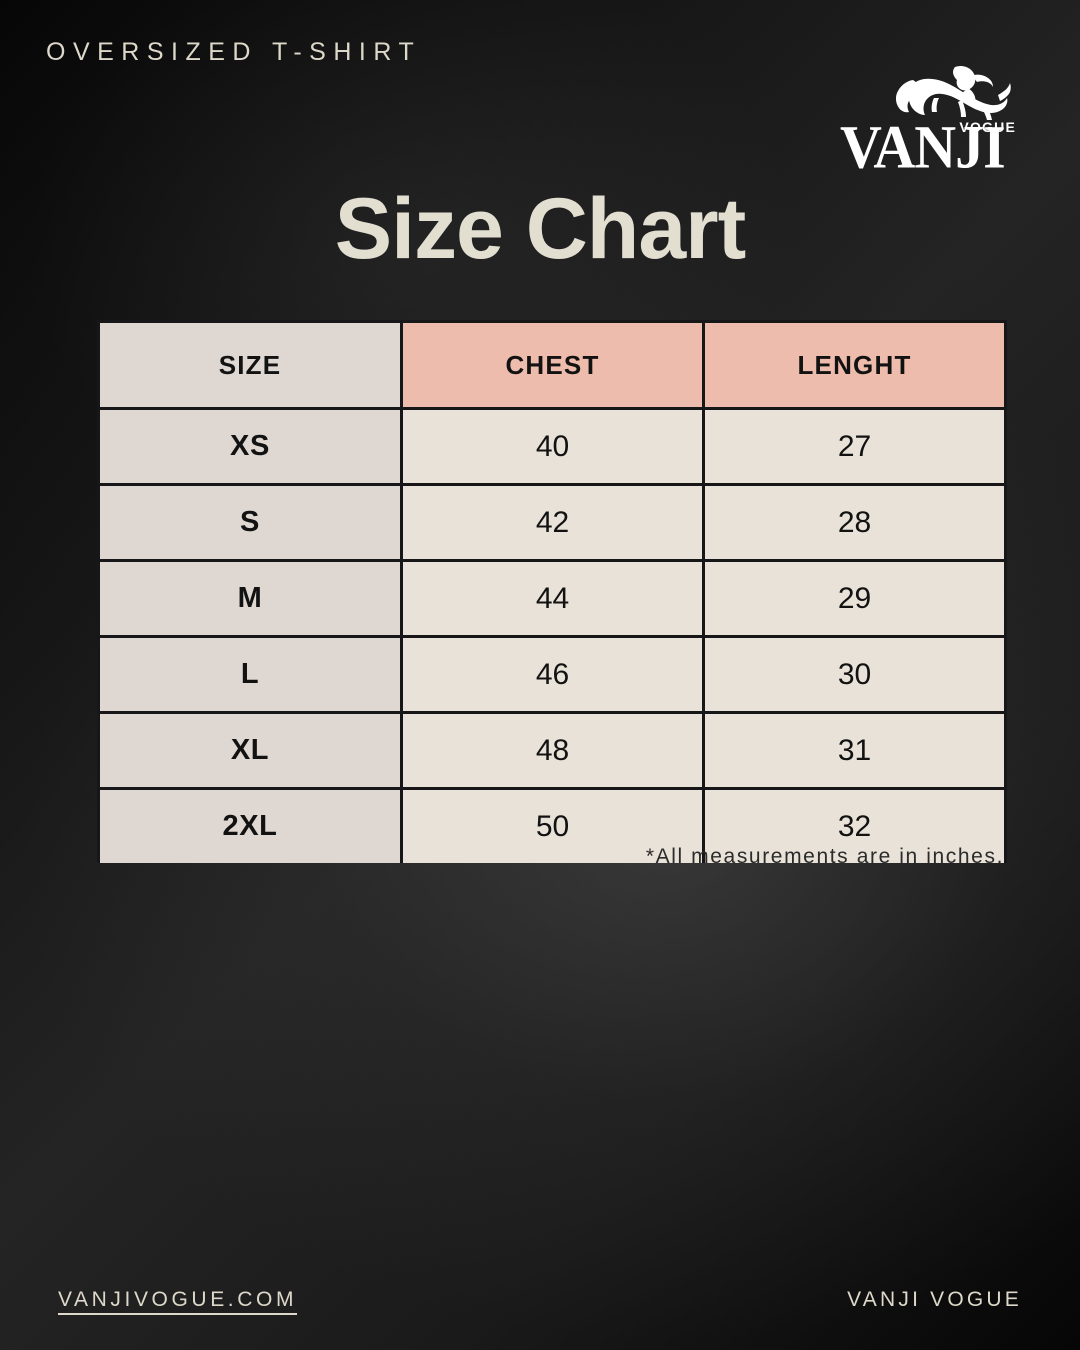 The height and width of the screenshot is (1350, 1080). Describe the element at coordinates (540, 229) in the screenshot. I see `page-title: Size Chart` at that location.